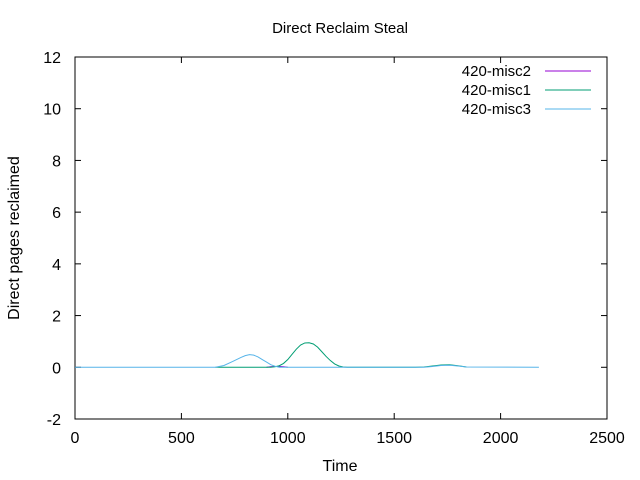 The image size is (640, 480). I want to click on y-tick-label: 10, so click(52, 110).